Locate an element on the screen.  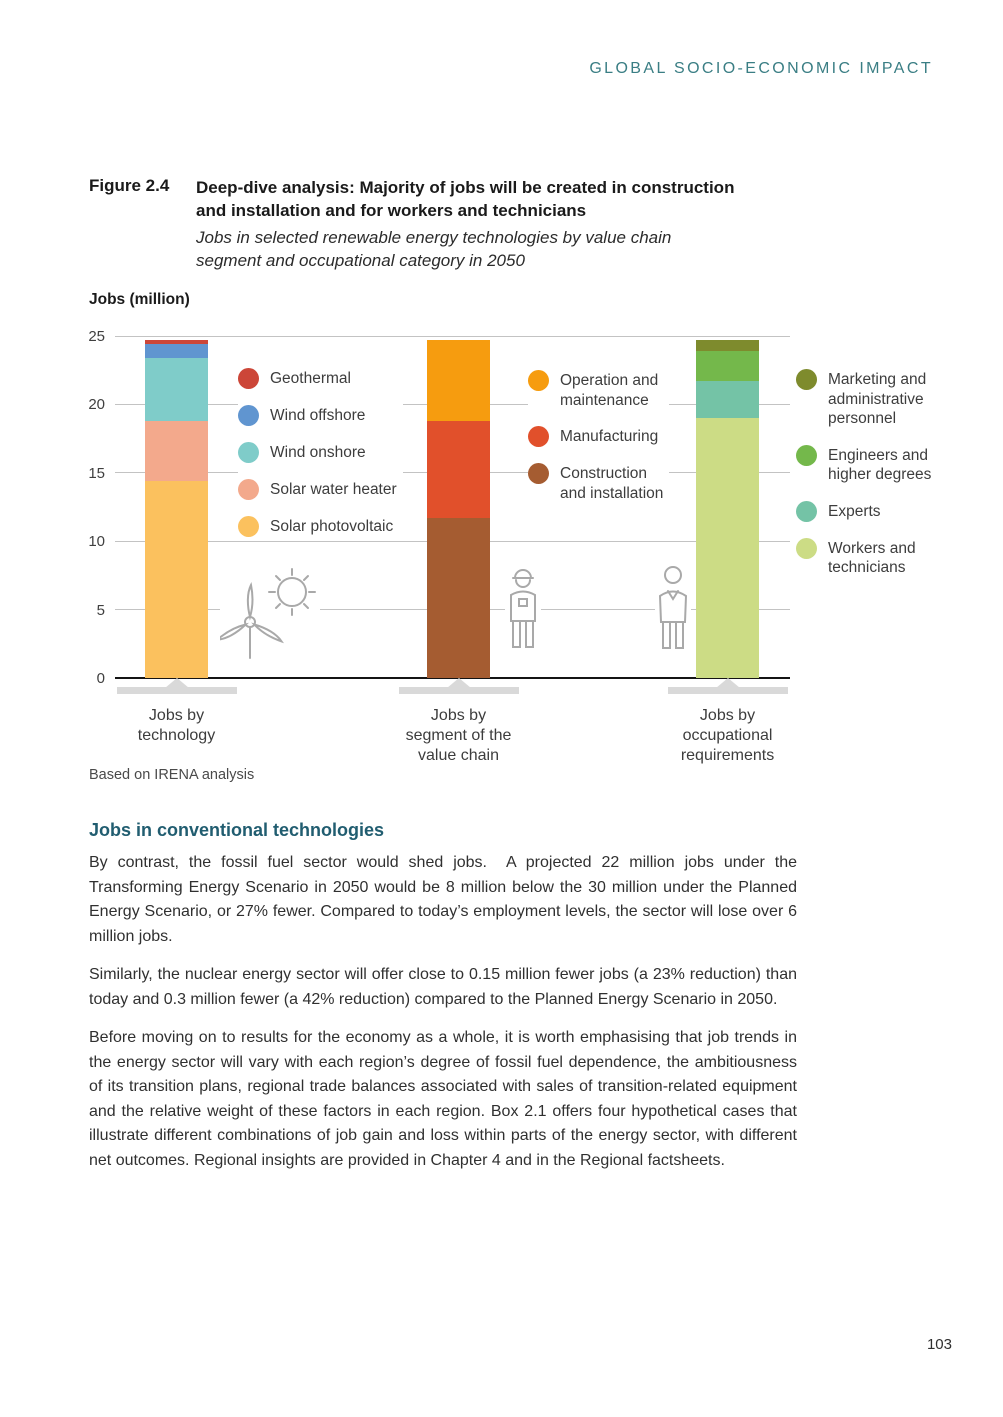
legend-label: Engineers and higher degrees is located at coordinates (880, 465).